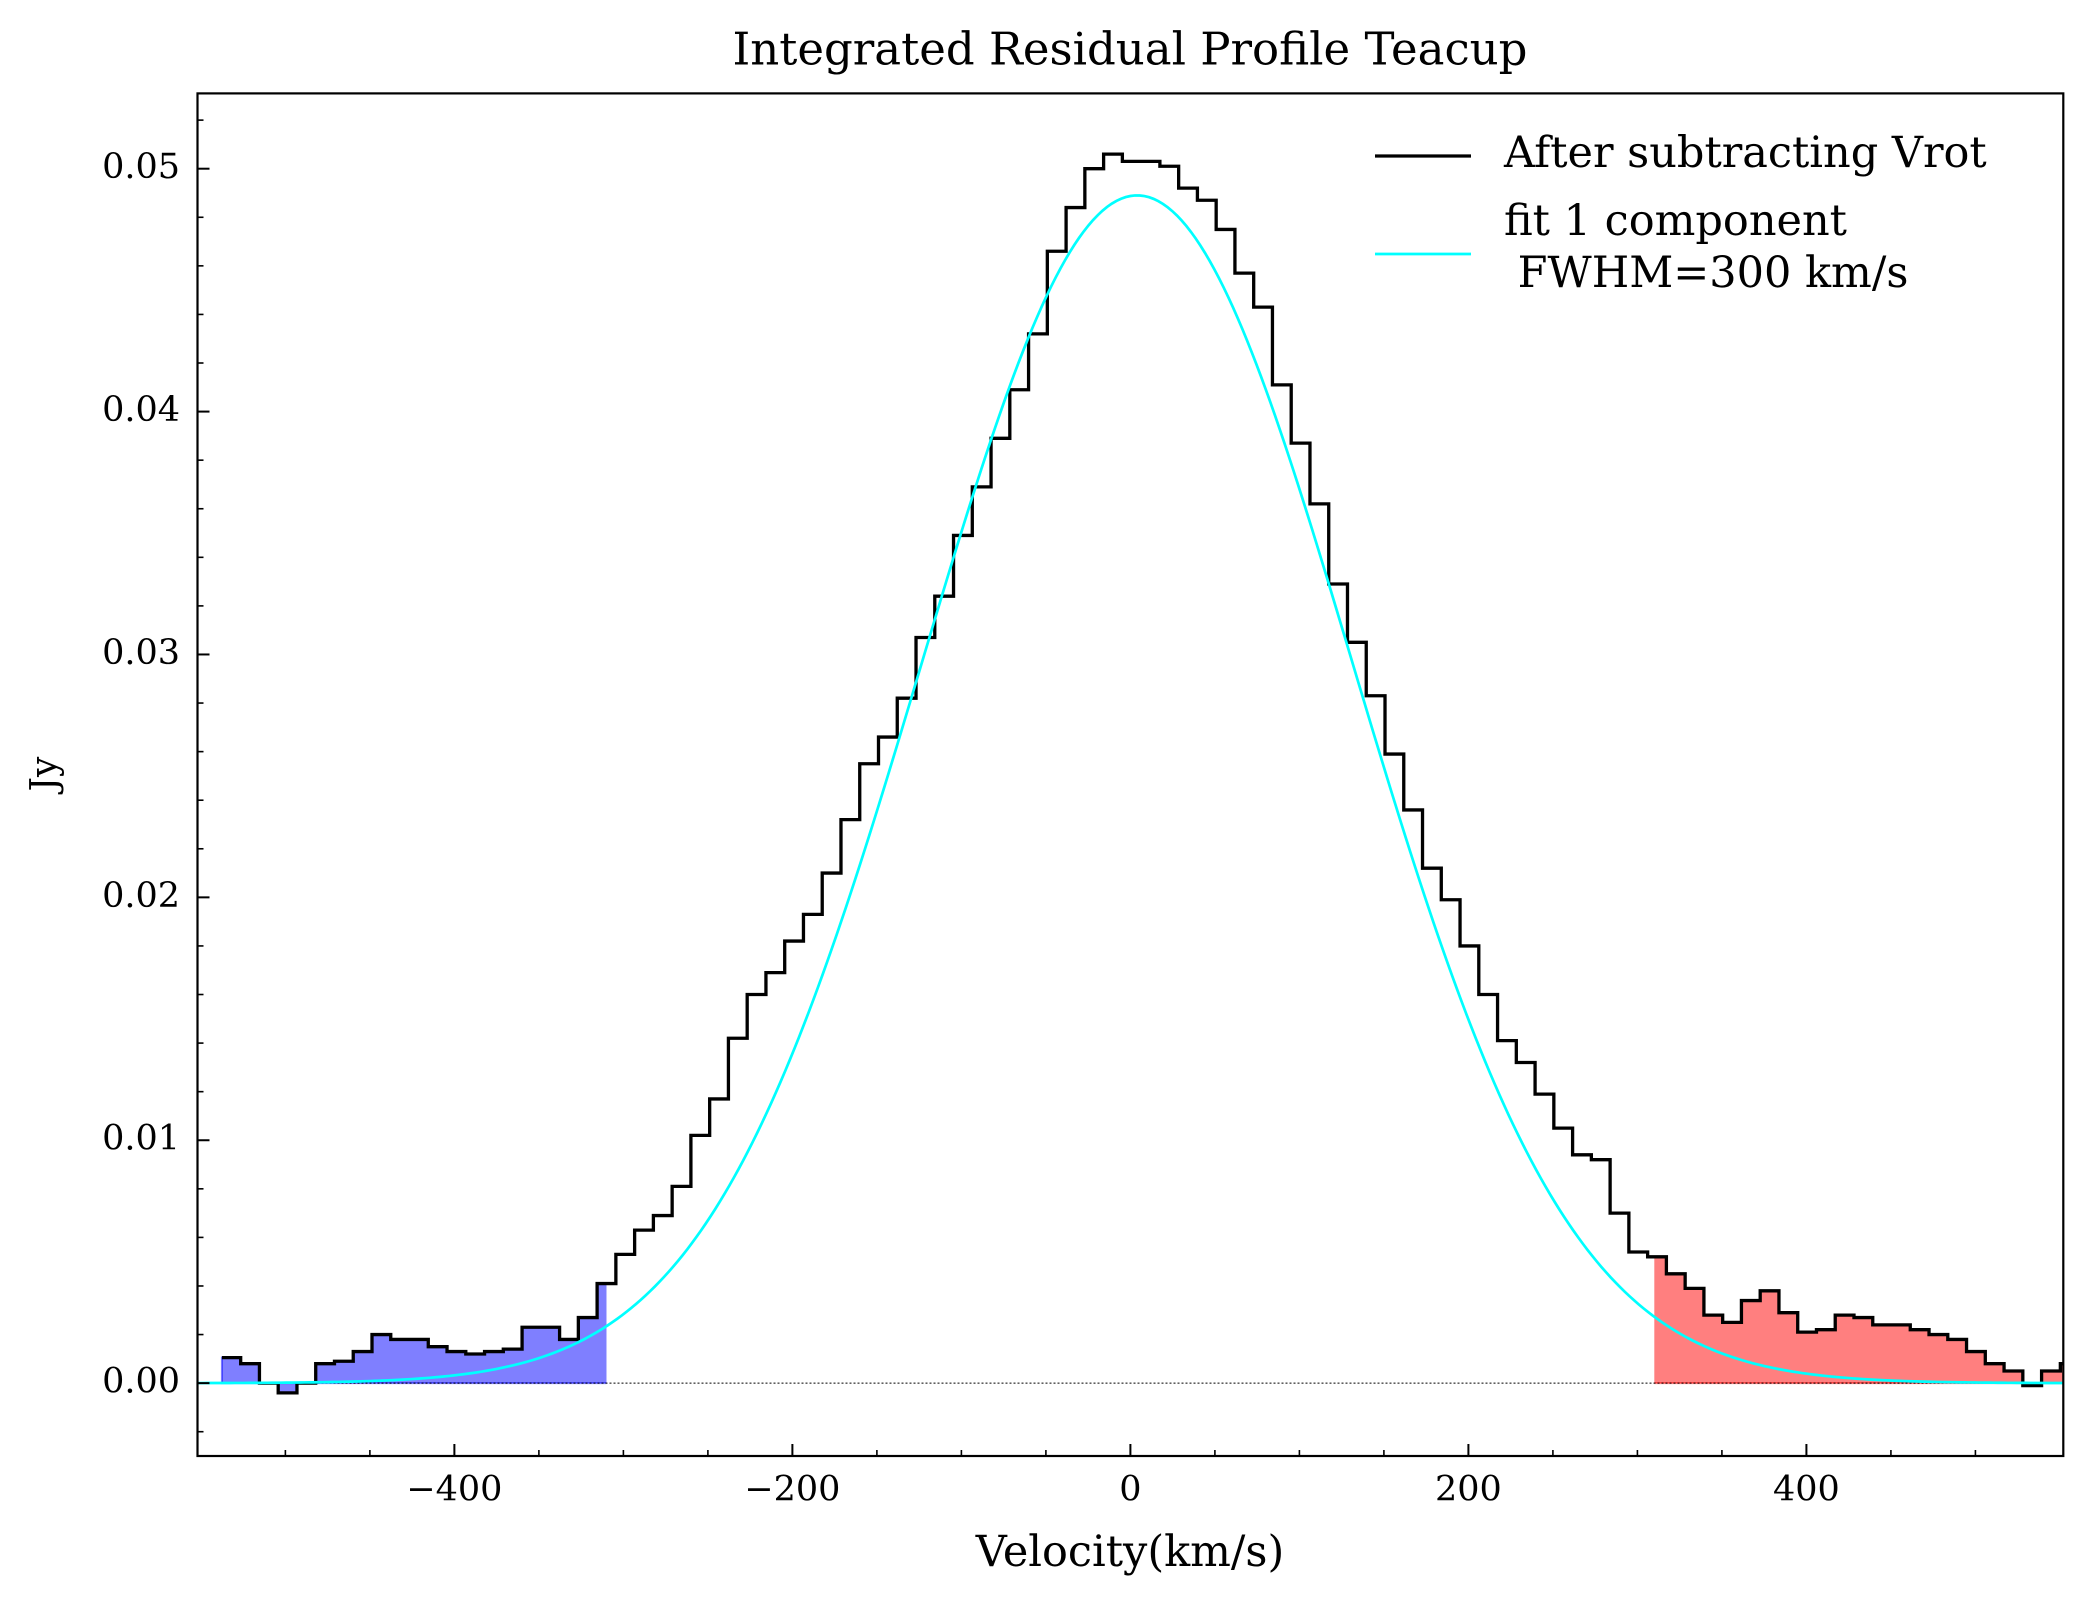  What do you see at coordinates (1706, 247) in the screenshot?
I see `legend-label: fit 1 component FWHM=300 km/s` at bounding box center [1706, 247].